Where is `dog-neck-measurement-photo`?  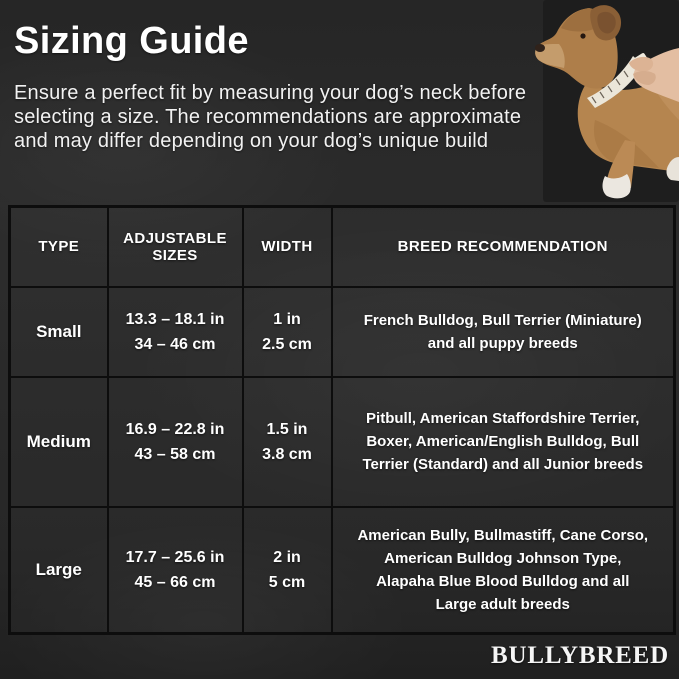 dog-neck-measurement-photo is located at coordinates (604, 102).